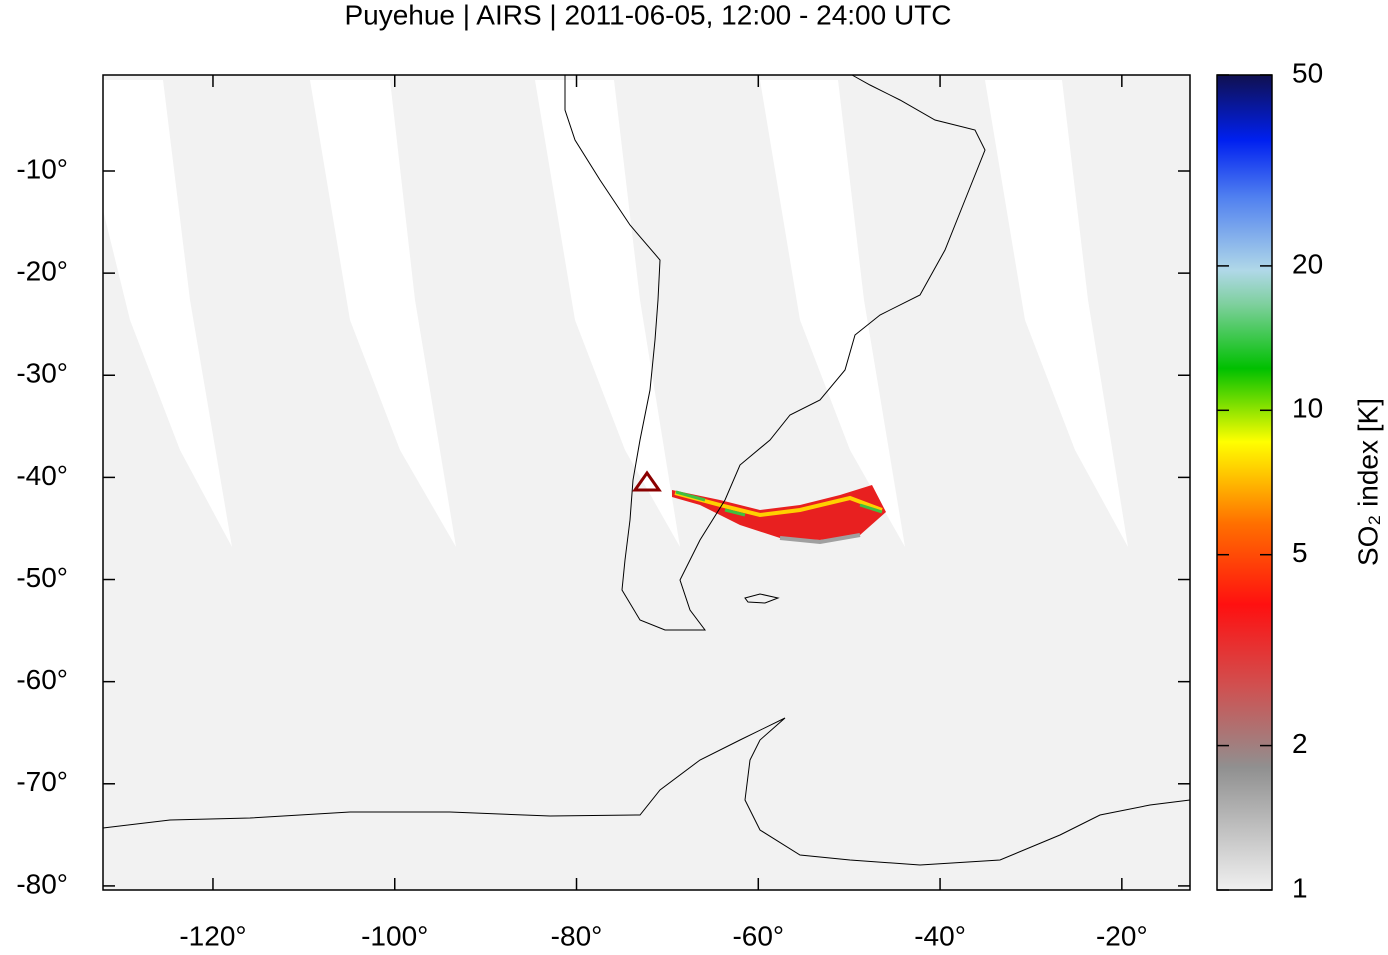 The image size is (1388, 955). Describe the element at coordinates (758, 935) in the screenshot. I see `x-tick-label: -60°` at that location.